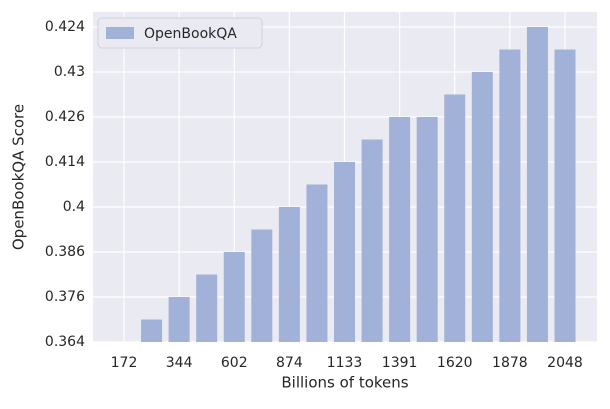 This screenshot has height=409, width=610. I want to click on y-tick-label: 0.386, so click(65, 252).